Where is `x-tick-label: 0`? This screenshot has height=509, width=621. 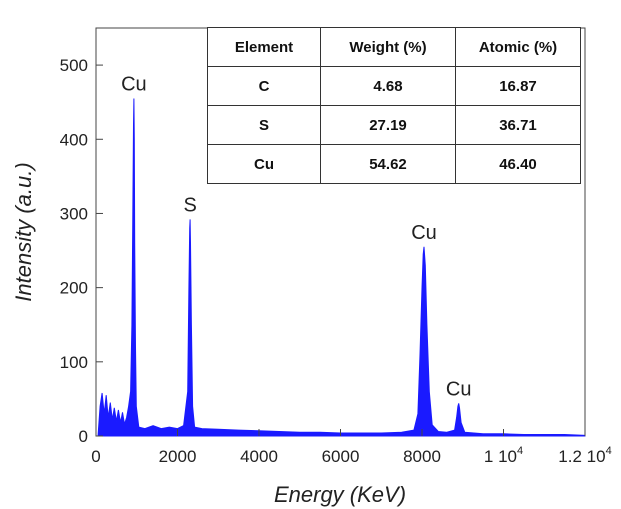 x-tick-label: 0 is located at coordinates (95, 456).